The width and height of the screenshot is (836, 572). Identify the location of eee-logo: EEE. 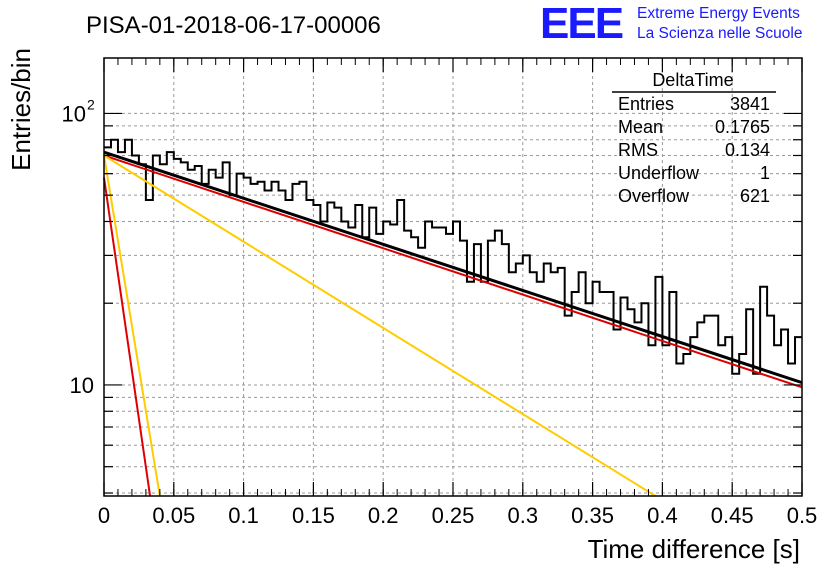
(581, 24).